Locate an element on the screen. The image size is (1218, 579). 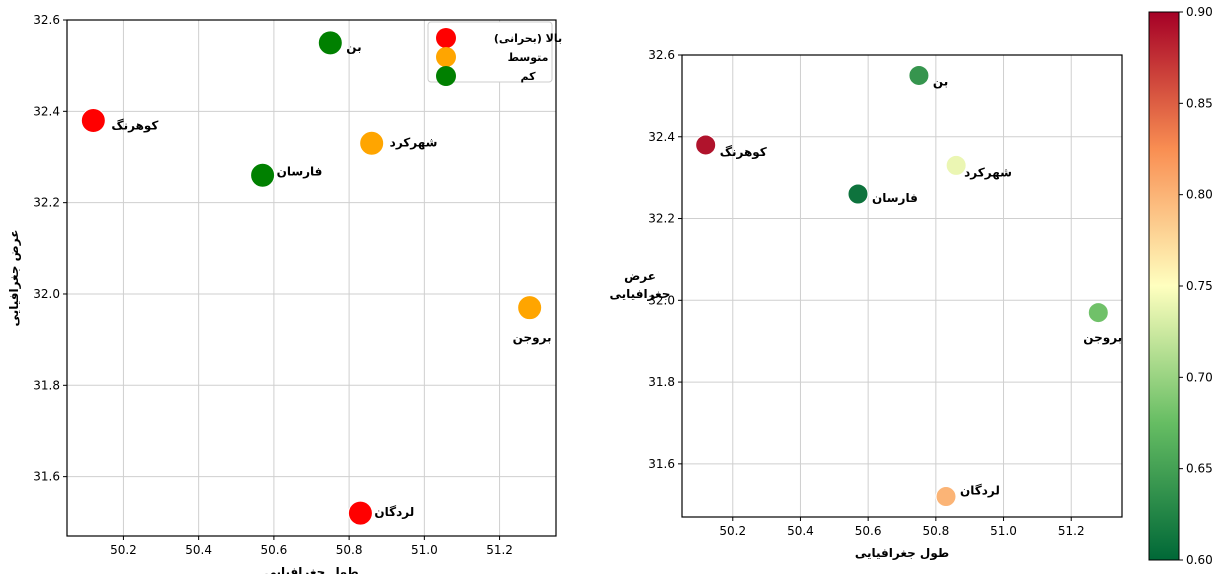
colorbar-tick-label: 0.65 is located at coordinates (1199, 469).